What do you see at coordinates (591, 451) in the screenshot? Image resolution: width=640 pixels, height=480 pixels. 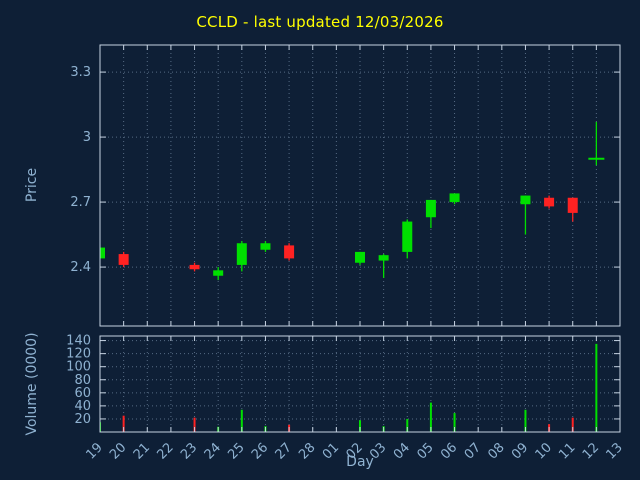 I see `x-tick-label: 12` at bounding box center [591, 451].